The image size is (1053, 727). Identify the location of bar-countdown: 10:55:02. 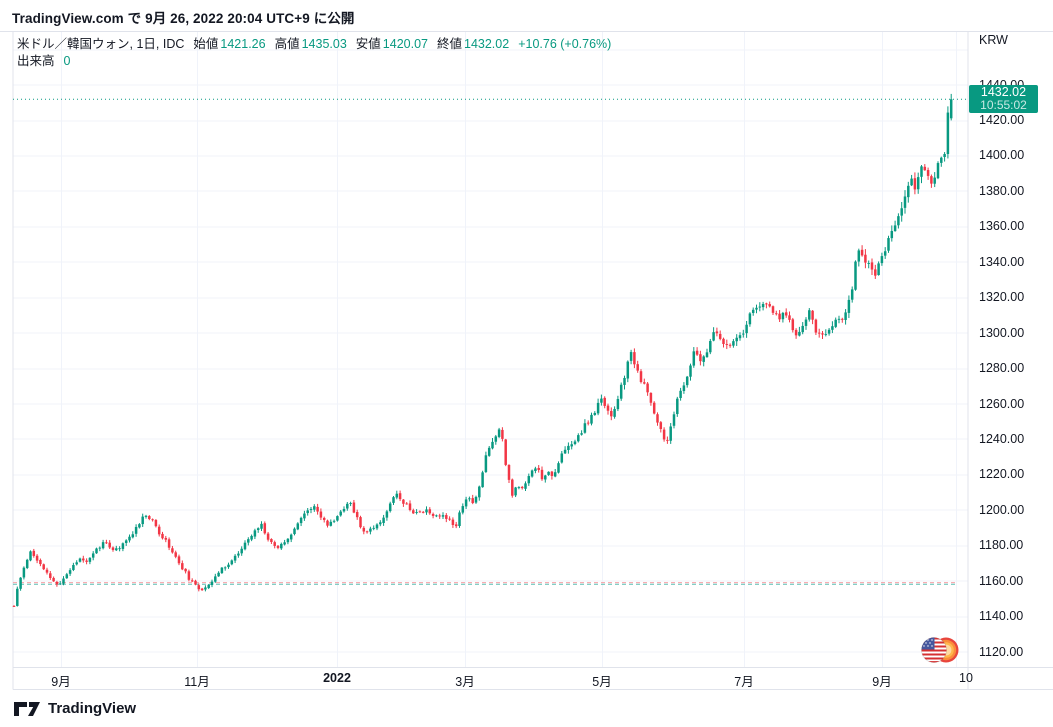
(1003, 105).